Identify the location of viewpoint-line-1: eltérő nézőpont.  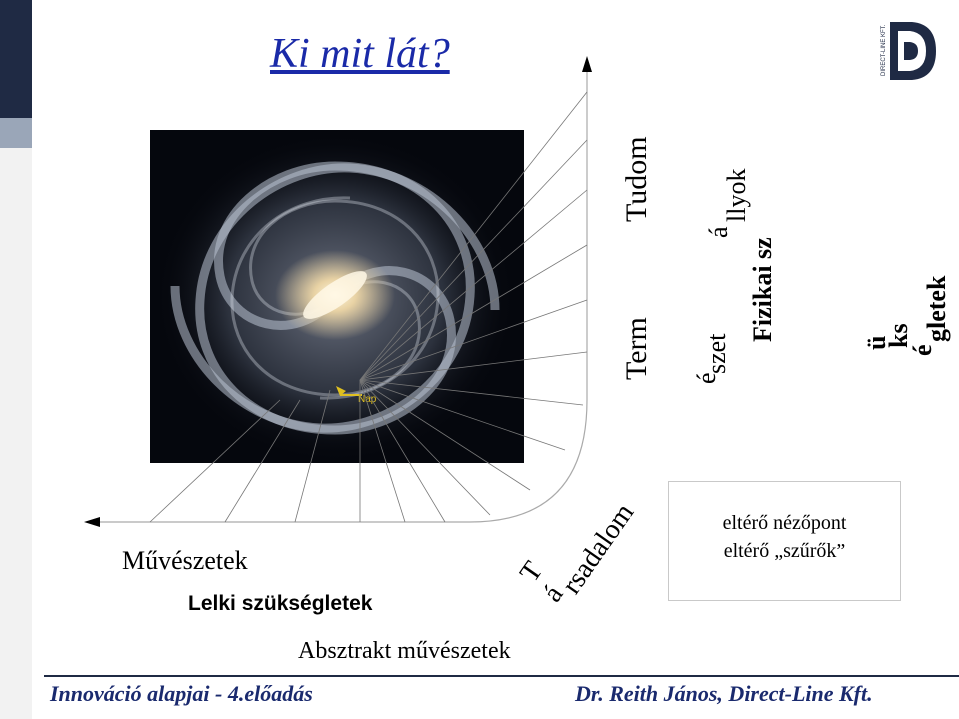
(784, 523).